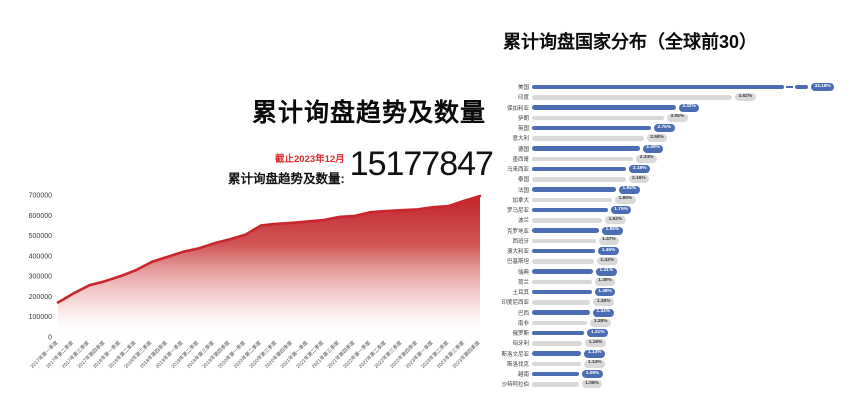 The height and width of the screenshot is (411, 852). What do you see at coordinates (692, 189) in the screenshot?
I see `bar-track: 1.94%` at bounding box center [692, 189].